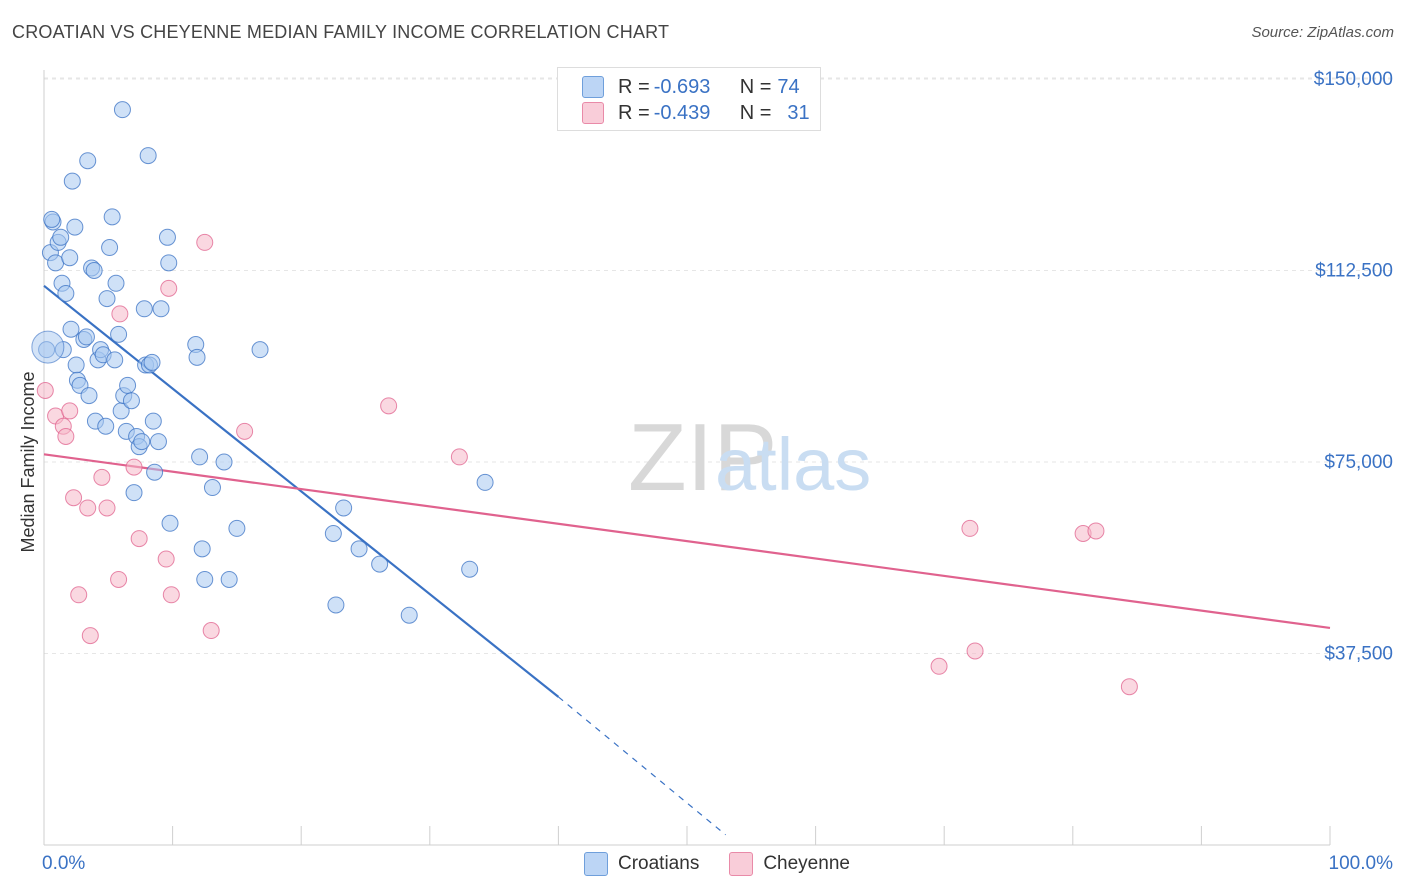 The height and width of the screenshot is (892, 1406). I want to click on y-tick-label: $150,000, so click(1353, 79).